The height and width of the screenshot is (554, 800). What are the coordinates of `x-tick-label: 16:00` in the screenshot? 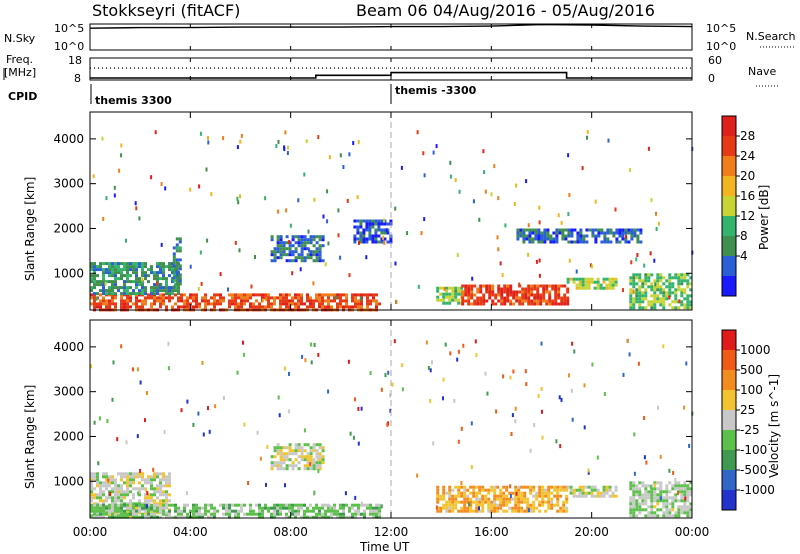 It's located at (491, 532).